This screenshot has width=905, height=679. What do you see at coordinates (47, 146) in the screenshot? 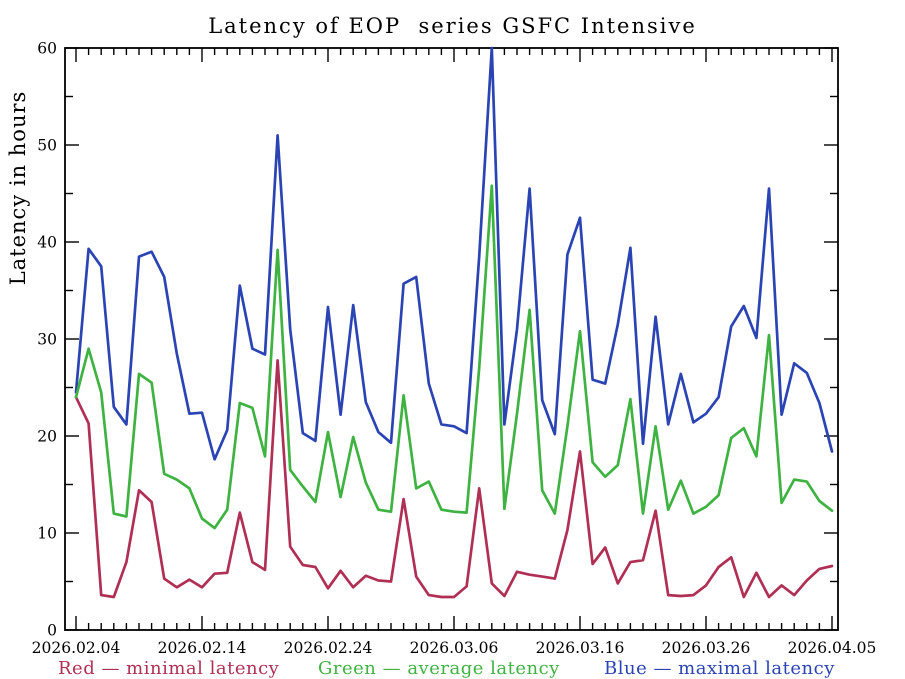
I see `y-tick-label: 50` at bounding box center [47, 146].